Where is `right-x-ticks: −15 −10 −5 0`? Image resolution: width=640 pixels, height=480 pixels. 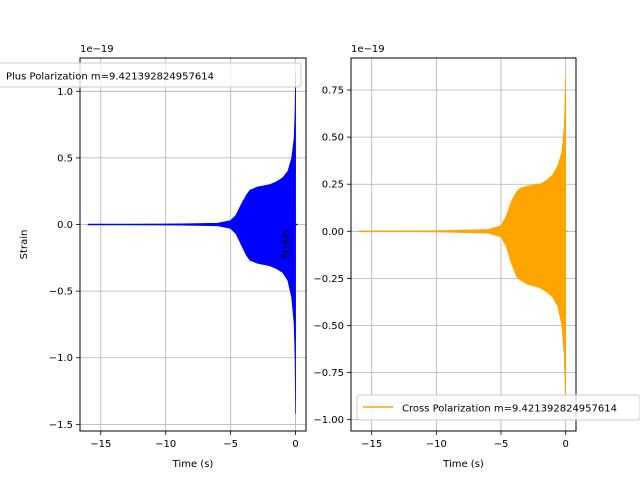 right-x-ticks: −15 −10 −5 0 is located at coordinates (465, 440).